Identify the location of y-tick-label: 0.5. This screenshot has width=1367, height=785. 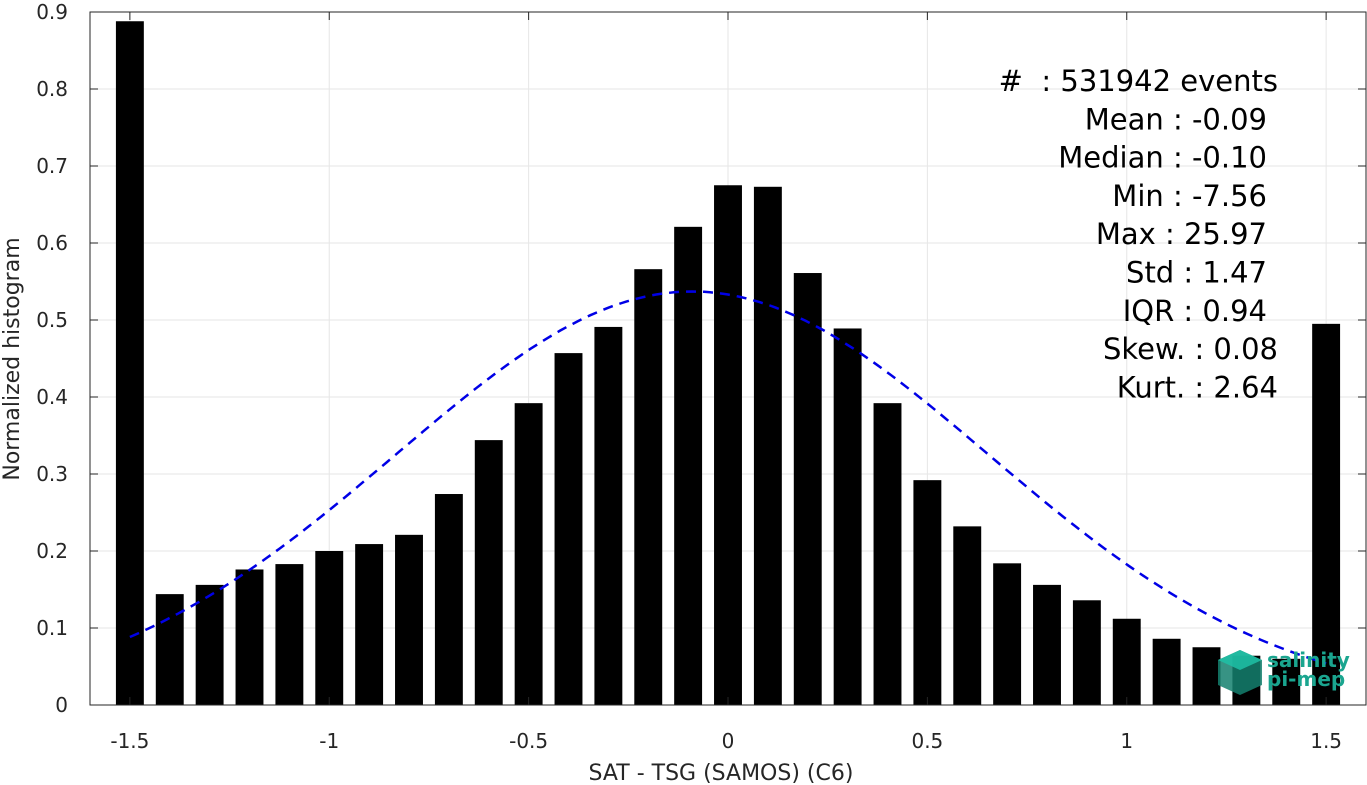
(52, 320).